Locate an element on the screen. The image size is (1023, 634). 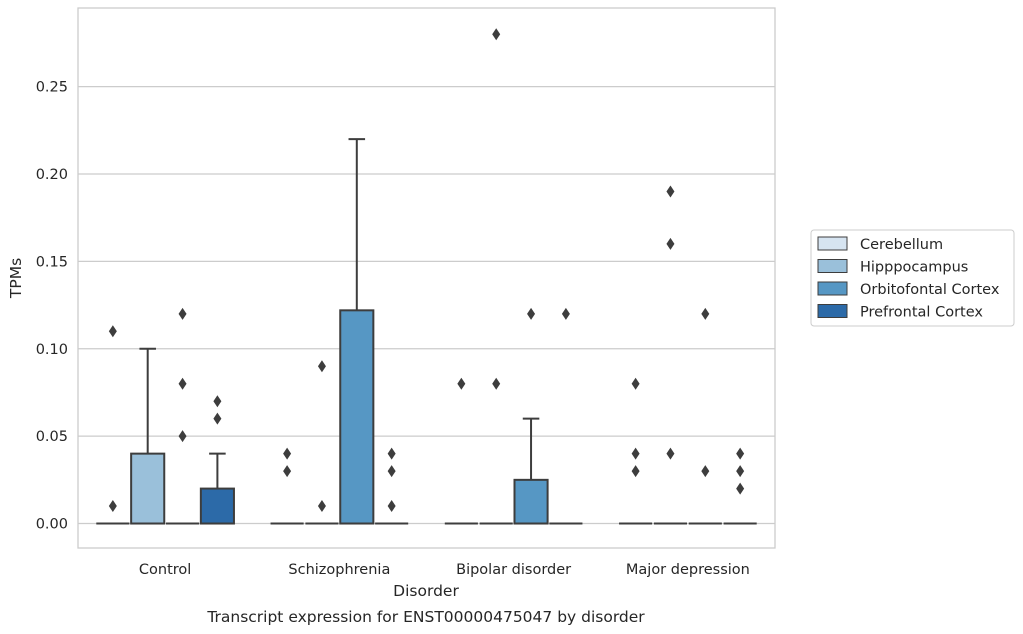
y-tick-label: 0.10 is located at coordinates (52, 350).